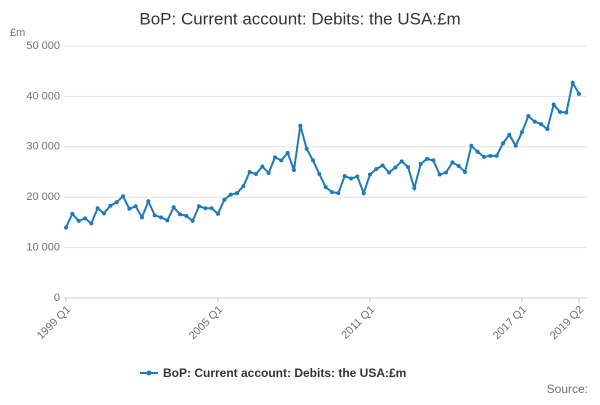 Image resolution: width=600 pixels, height=405 pixels. Describe the element at coordinates (510, 323) in the screenshot. I see `x-tick-label: 2017 Q1` at that location.